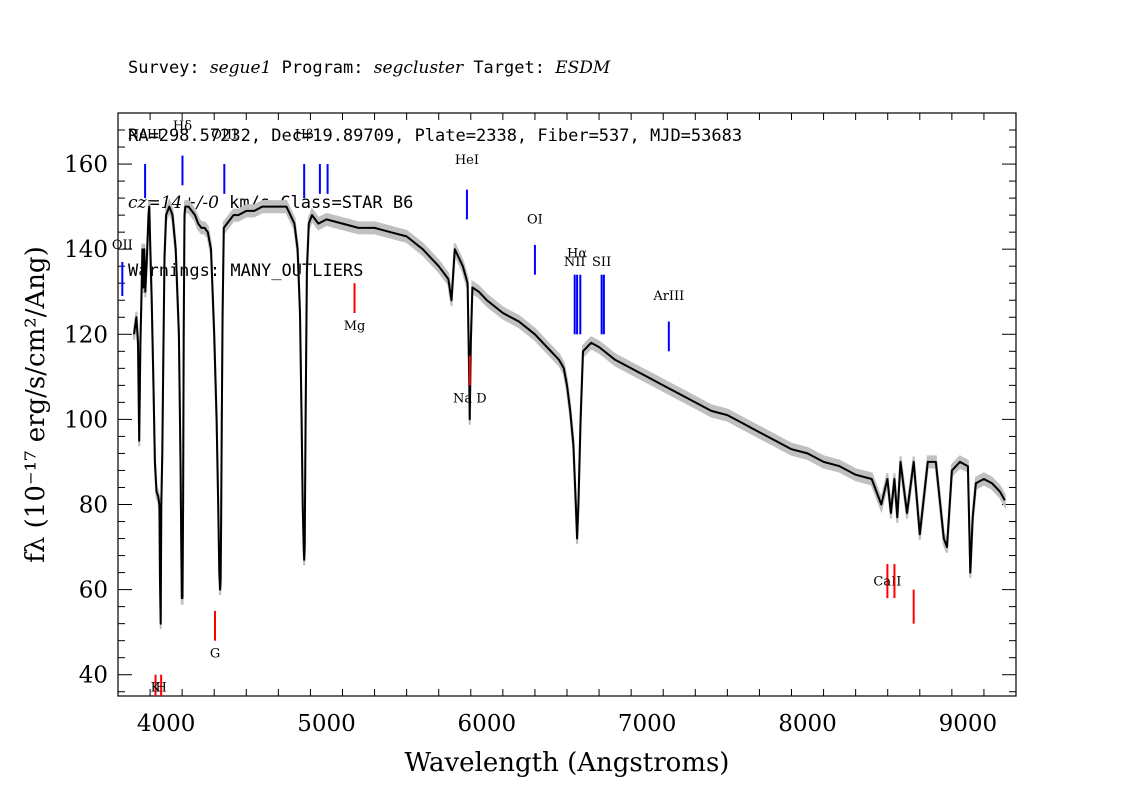 The image size is (1134, 810). Describe the element at coordinates (647, 724) in the screenshot. I see `x-tick-label: 7000` at that location.